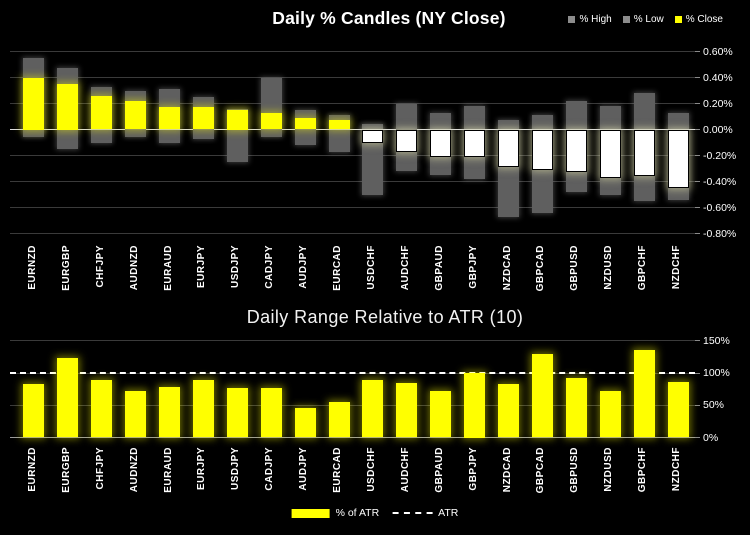 Image resolution: width=750 pixels, height=535 pixels. I want to click on y-tick-label: 0.00%, so click(718, 129).